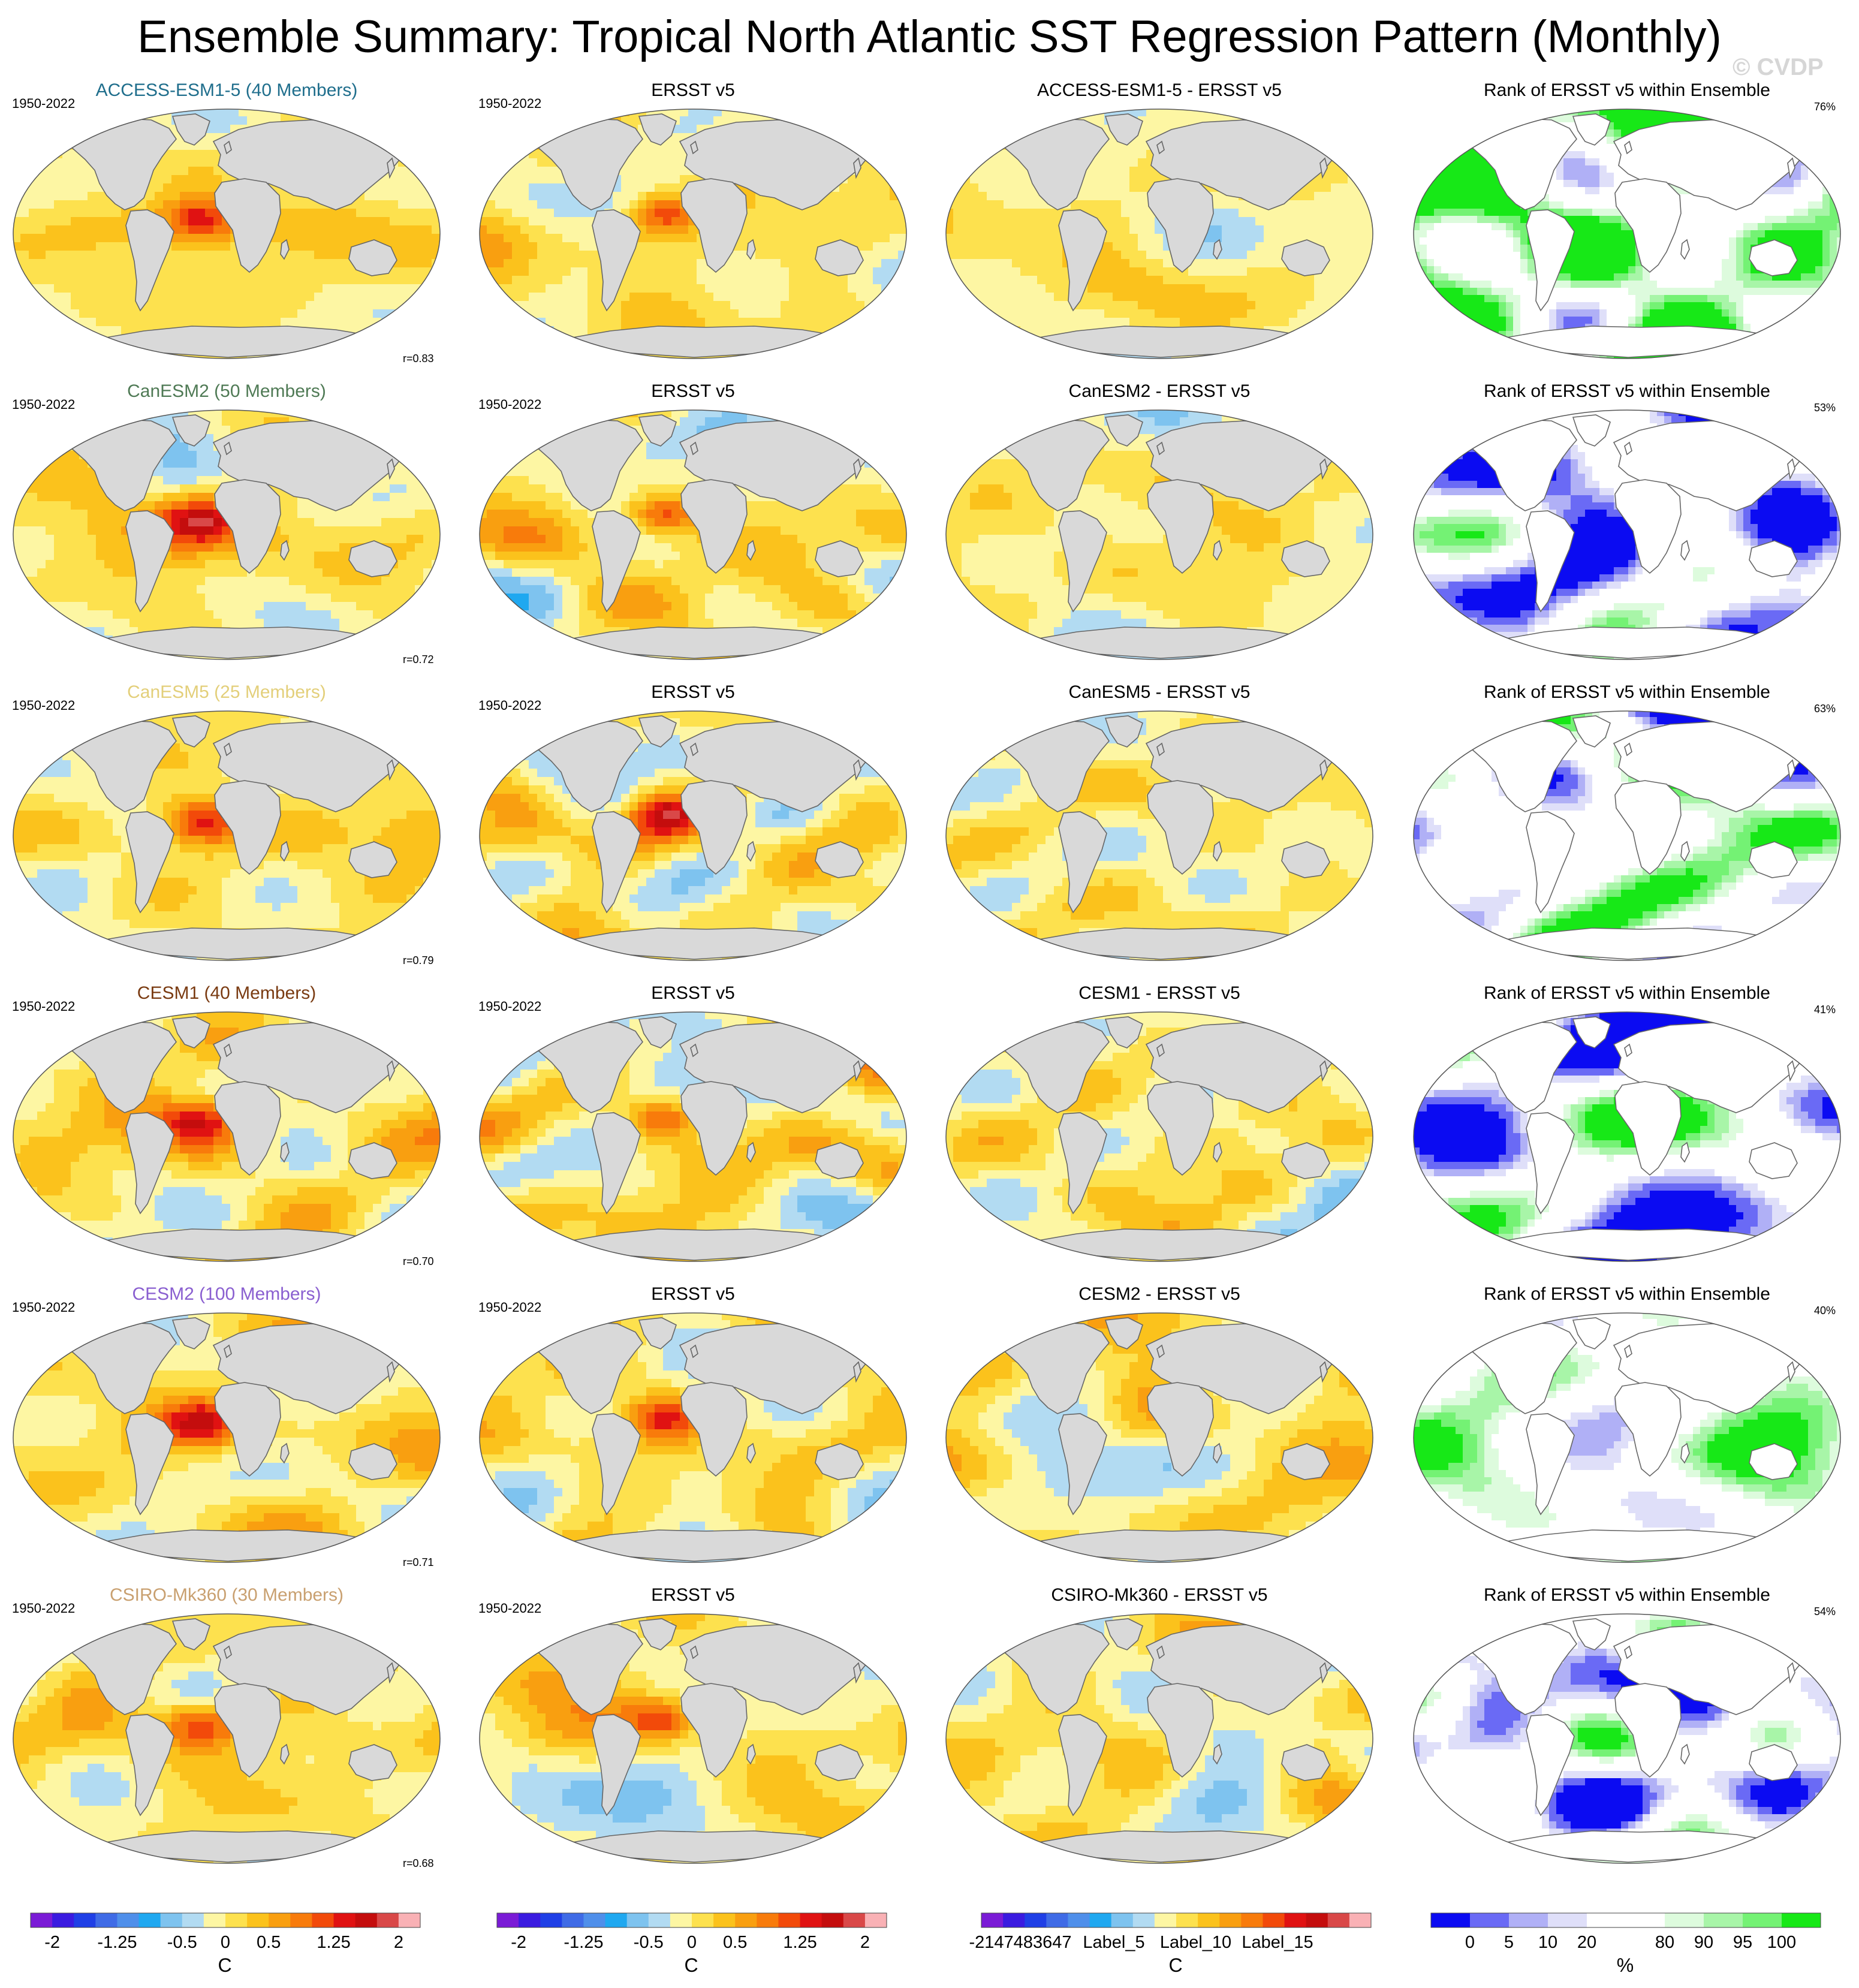  What do you see at coordinates (1195, 1943) in the screenshot?
I see `difference-tick-label: Label_10` at bounding box center [1195, 1943].